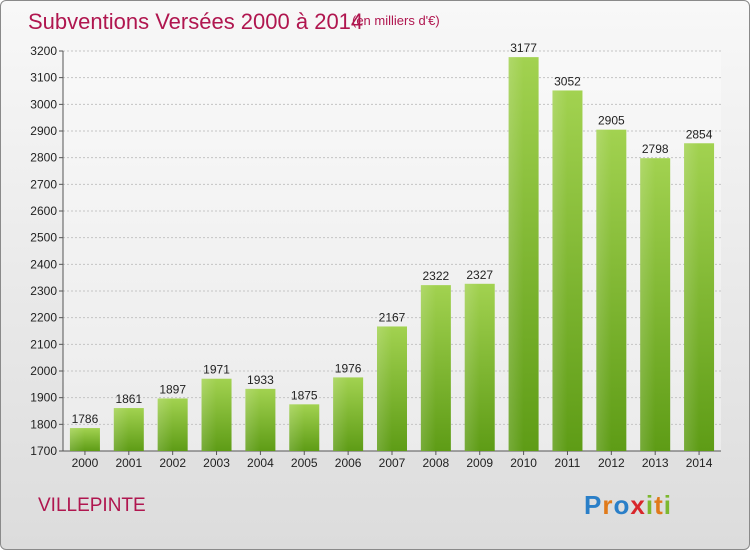 The width and height of the screenshot is (750, 550). What do you see at coordinates (43, 451) in the screenshot?
I see `y-tick-label: 1700` at bounding box center [43, 451].